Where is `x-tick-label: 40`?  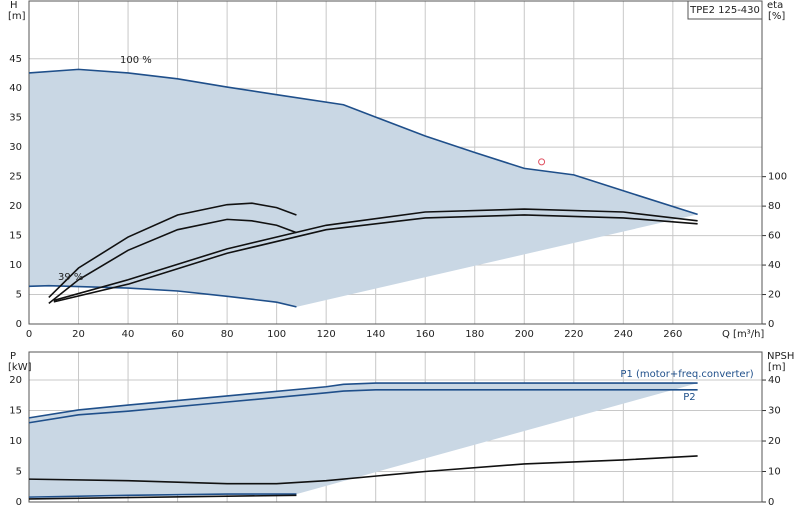 x-tick-label: 40 is located at coordinates (128, 334).